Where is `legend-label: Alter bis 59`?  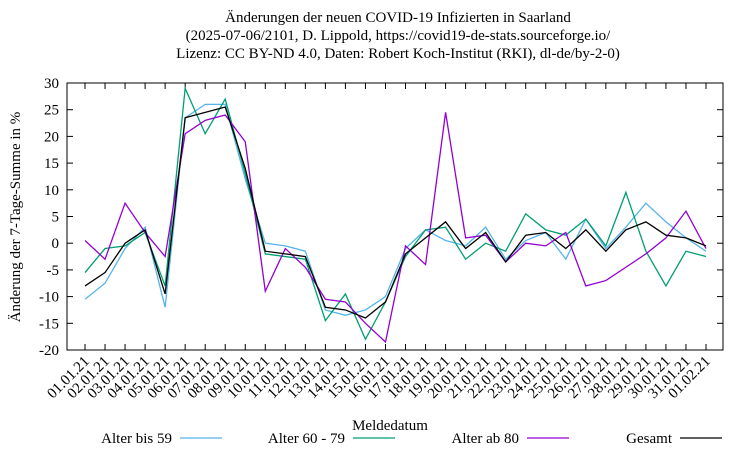 legend-label: Alter bis 59 is located at coordinates (136, 439).